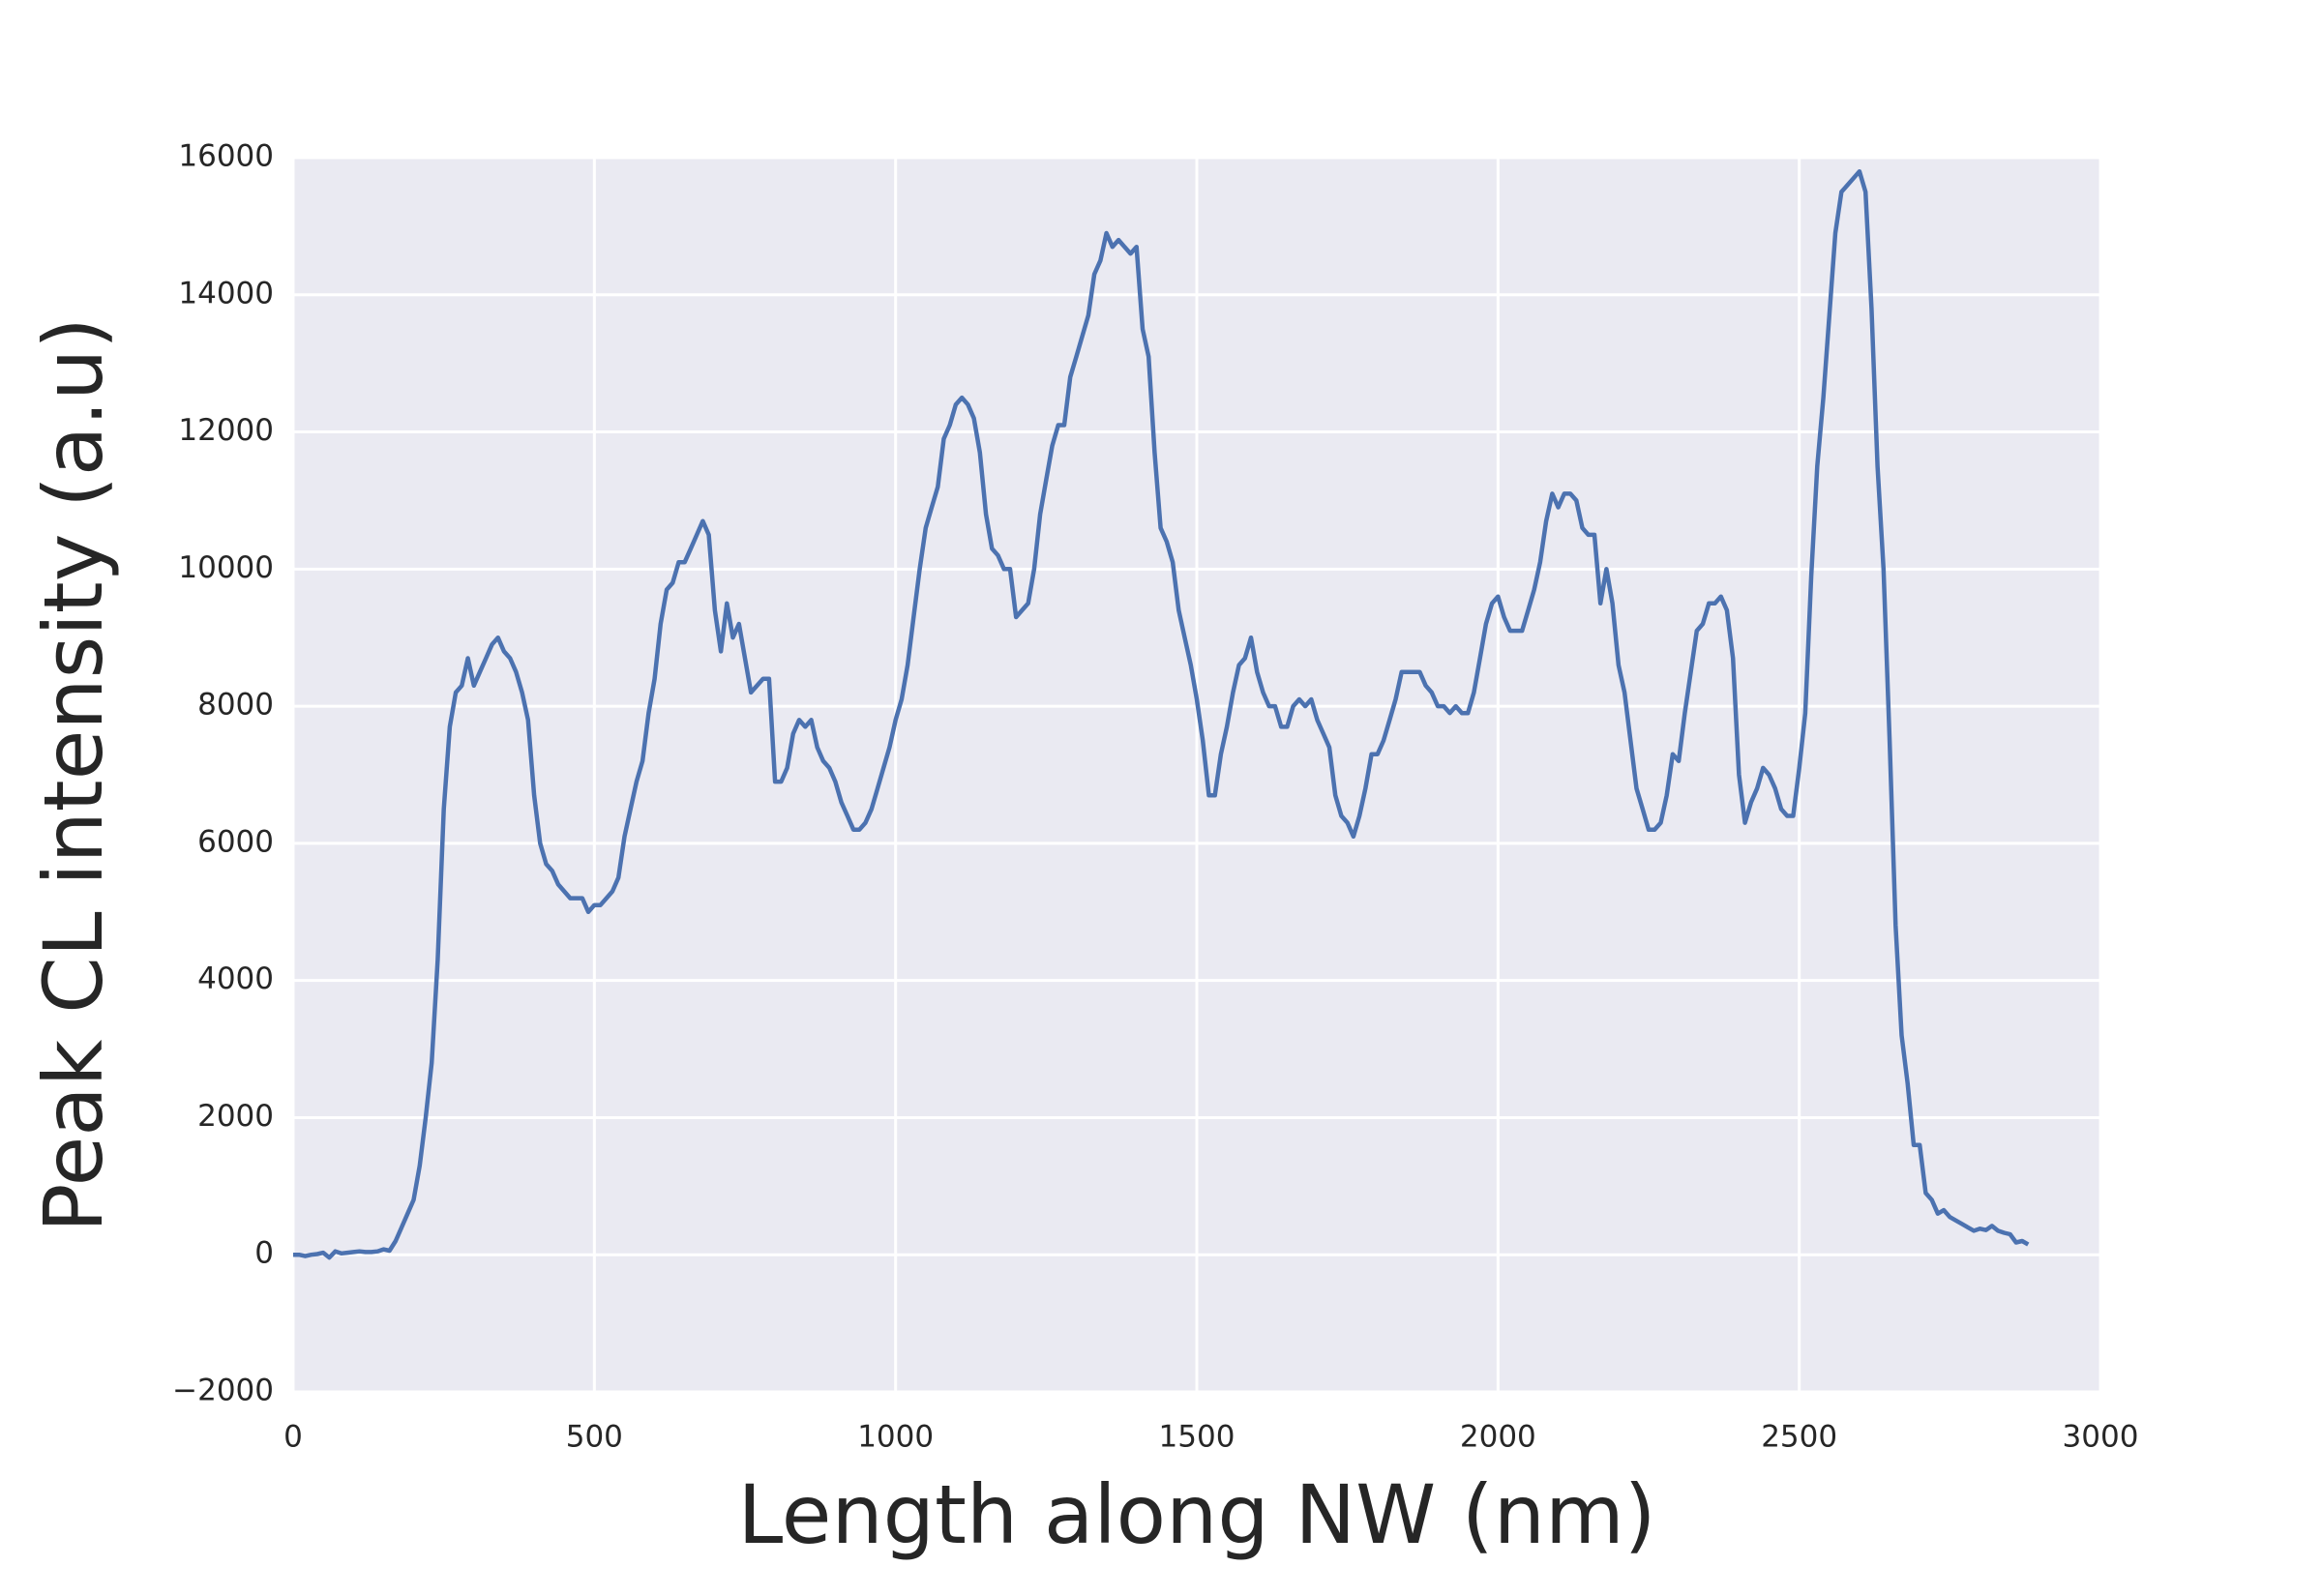 The image size is (2322, 1596). I want to click on y-tick-label: 6000, so click(235, 841).